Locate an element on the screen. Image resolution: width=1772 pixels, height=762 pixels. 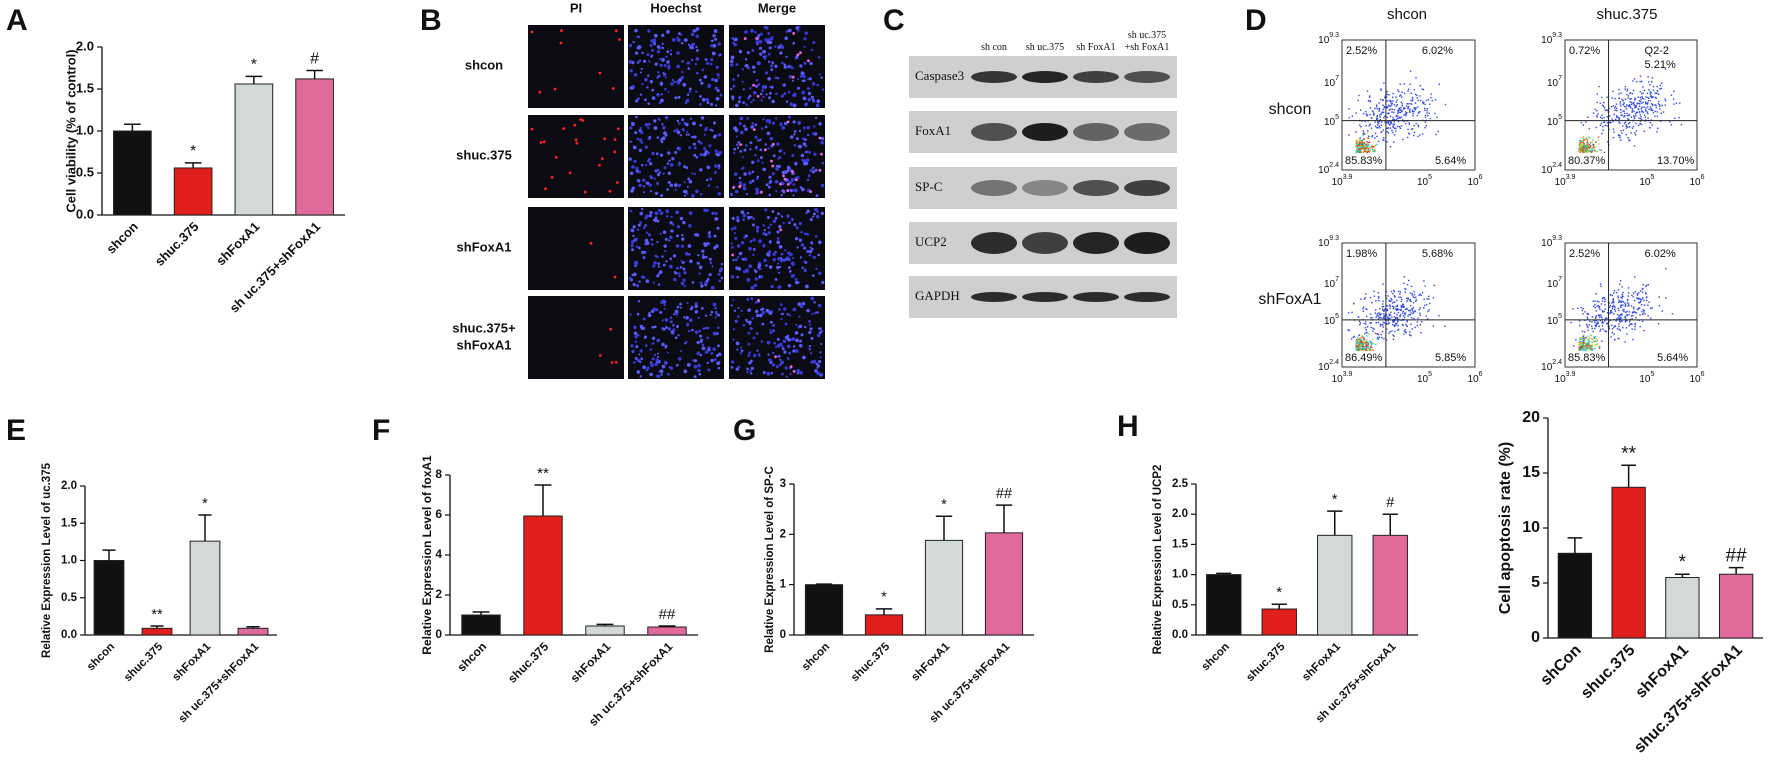
significance-marker: * is located at coordinates (254, 65).